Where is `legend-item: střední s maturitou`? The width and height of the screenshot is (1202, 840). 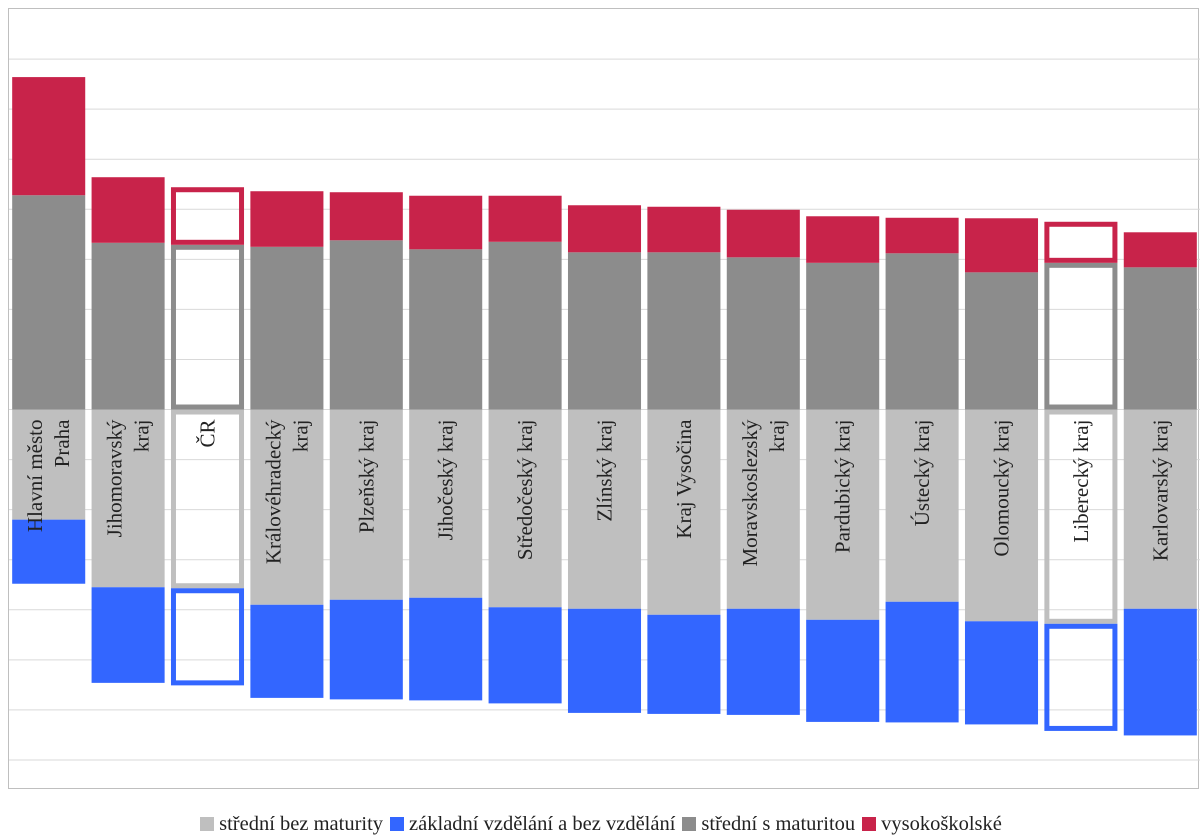 legend-item: střední s maturitou is located at coordinates (768, 824).